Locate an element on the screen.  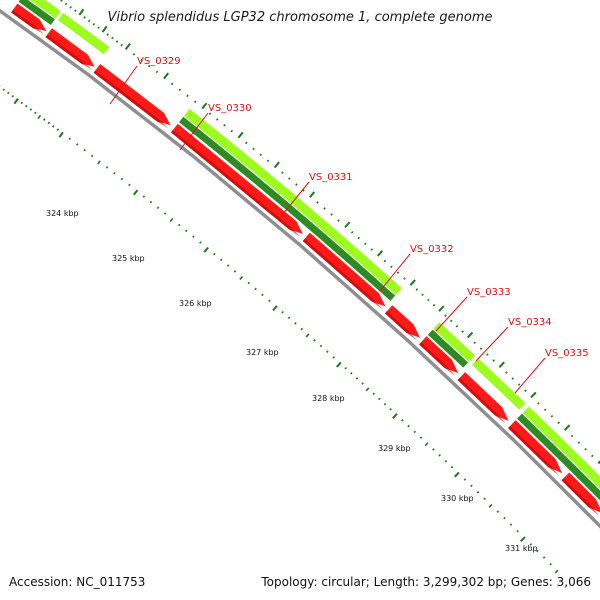
light-green-block is located at coordinates (498, 384).